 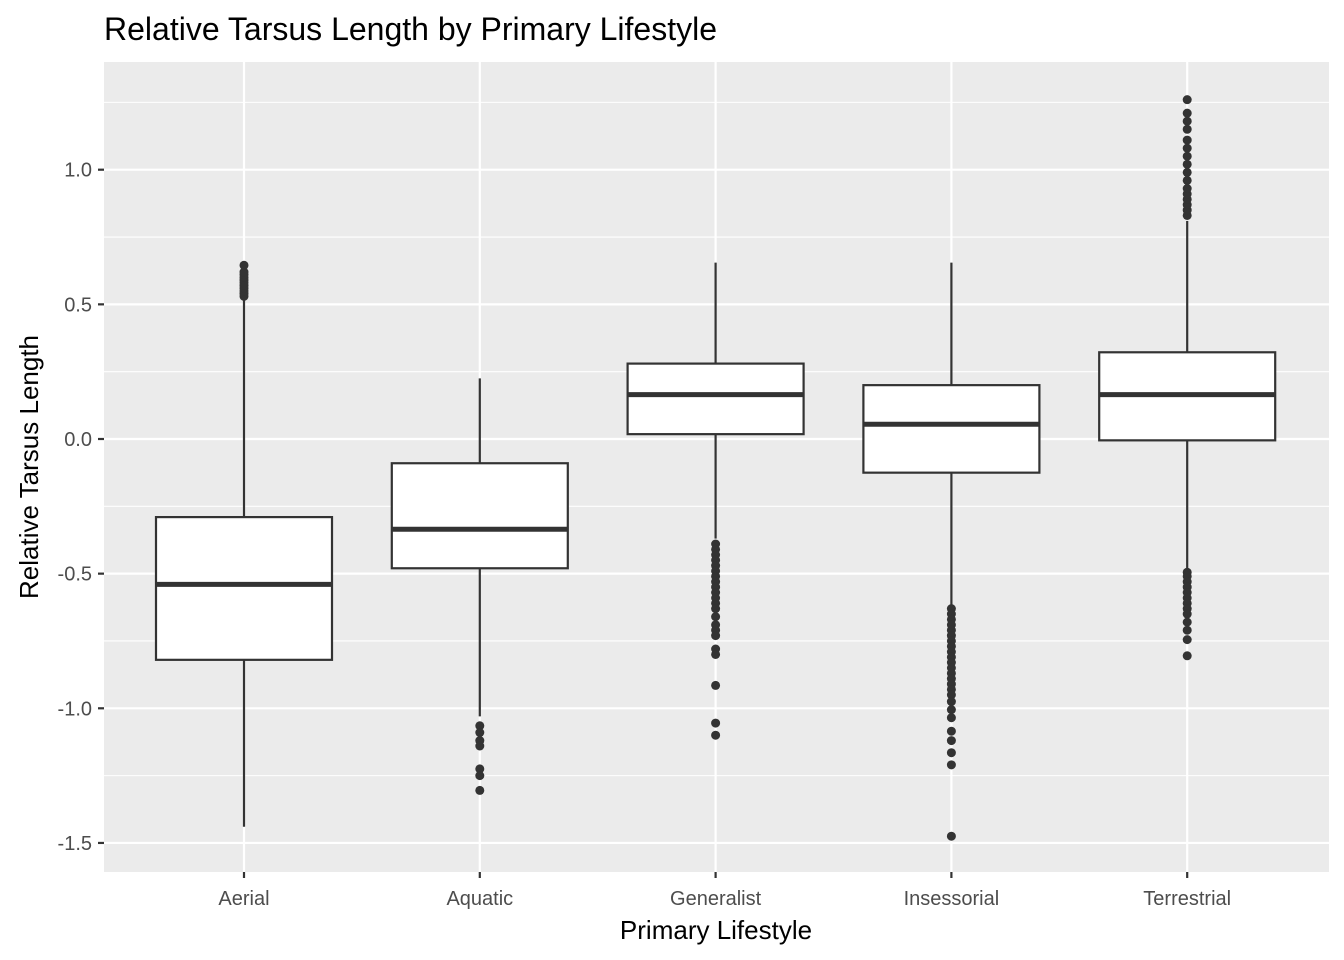 I want to click on x-tick-label: Aquatic, so click(x=479, y=899).